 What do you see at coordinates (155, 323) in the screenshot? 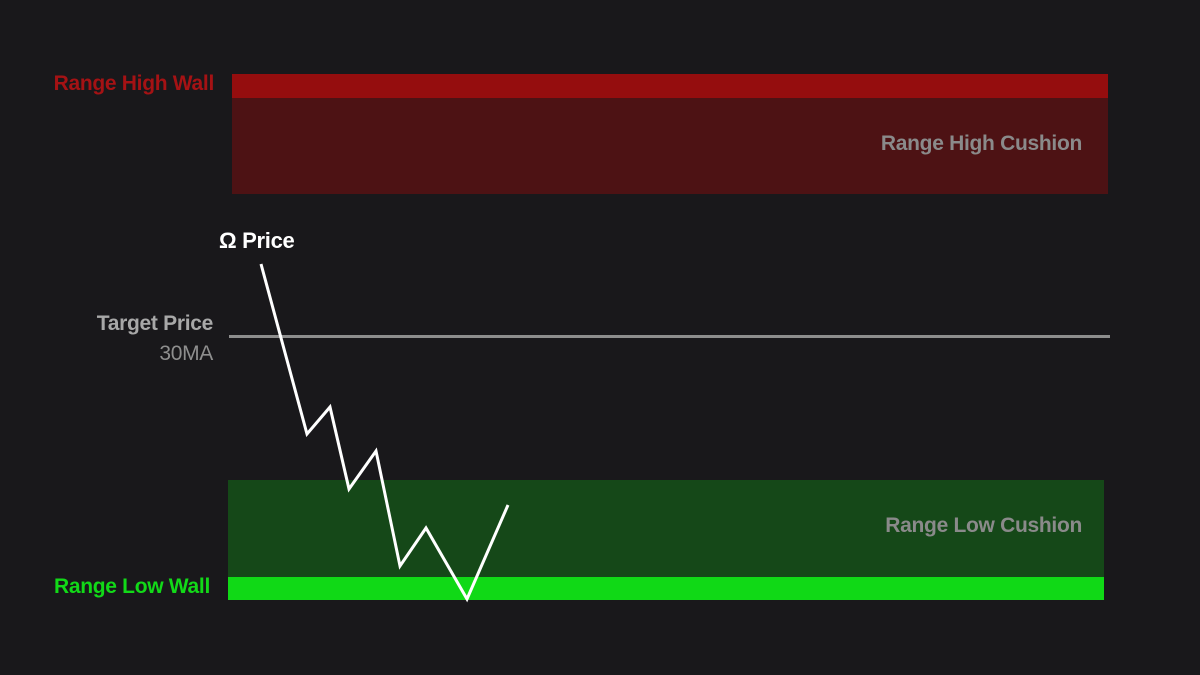
I see `target-price-label: Target Price` at bounding box center [155, 323].